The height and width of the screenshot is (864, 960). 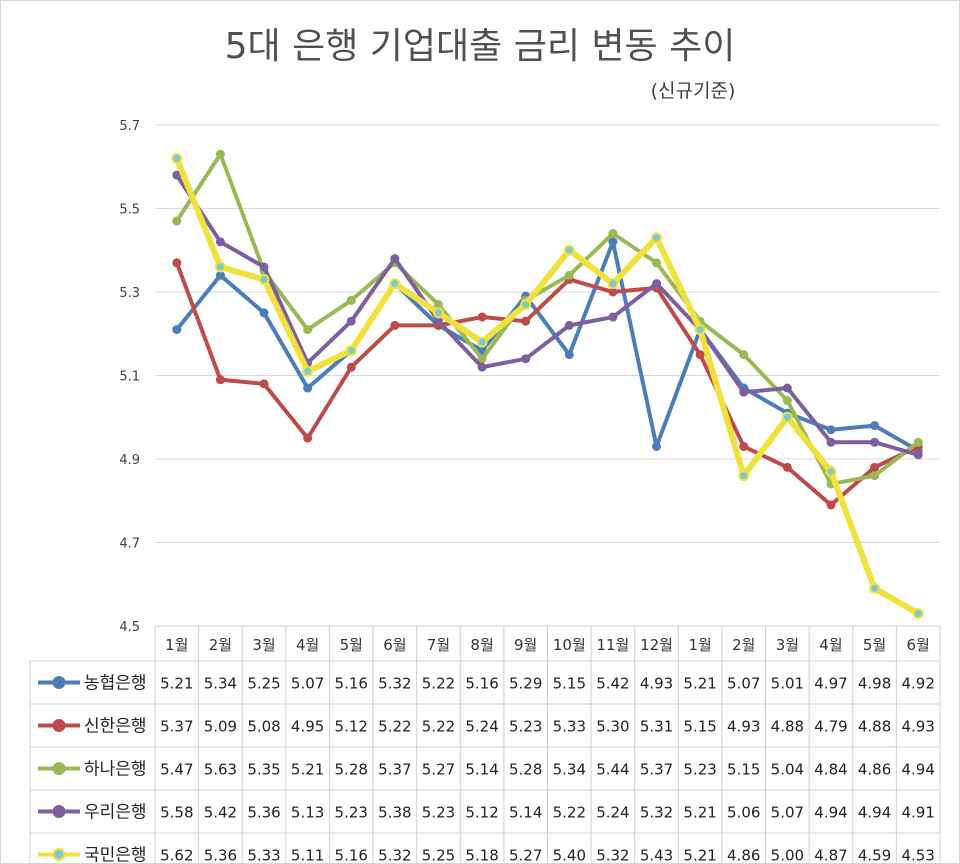 I want to click on y-tick-label: 5.3, so click(x=129, y=293).